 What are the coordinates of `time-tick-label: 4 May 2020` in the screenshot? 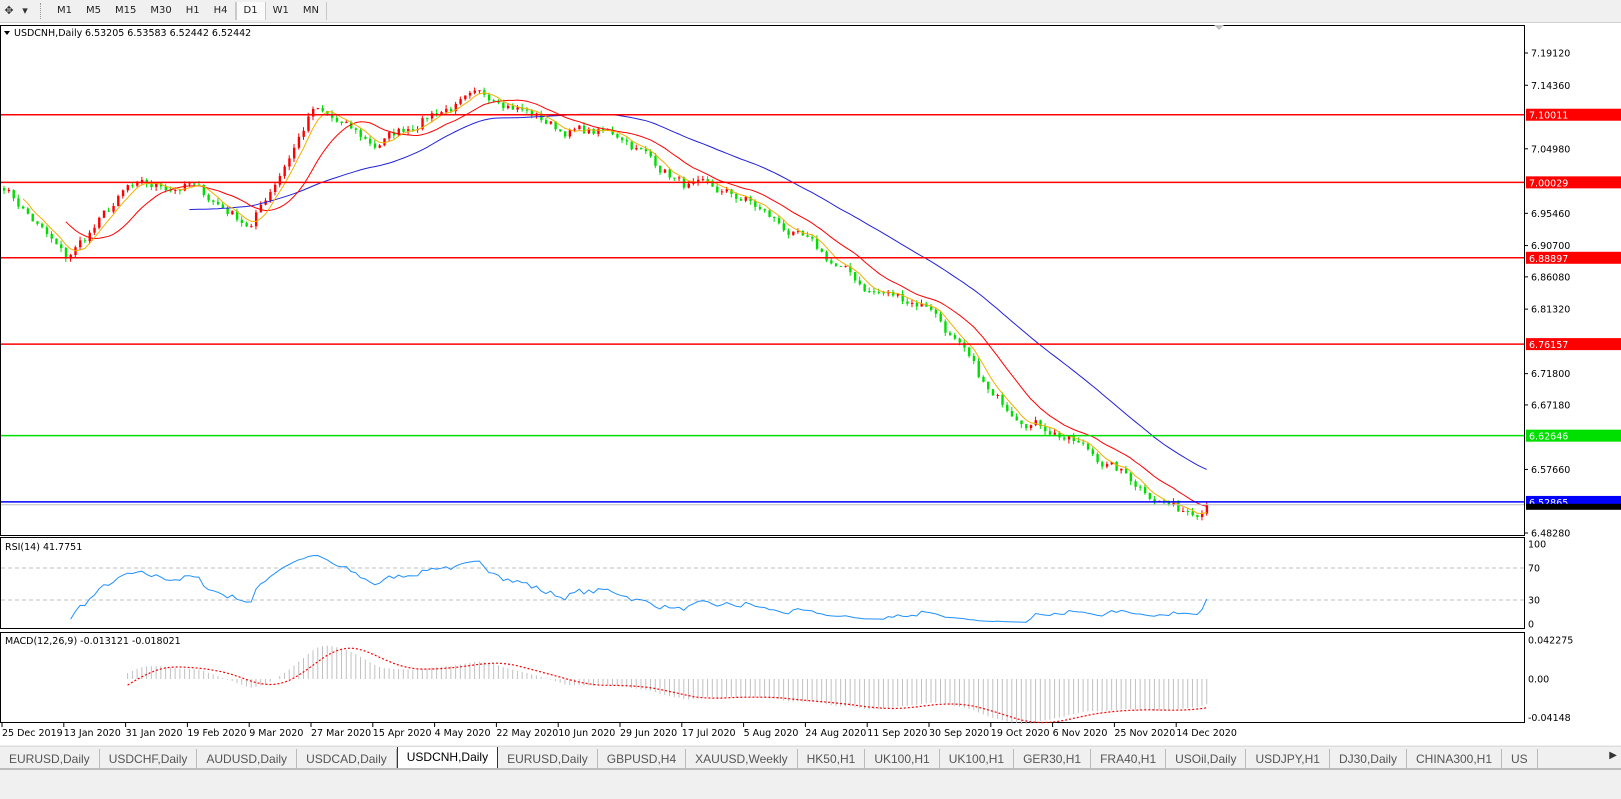 It's located at (463, 733).